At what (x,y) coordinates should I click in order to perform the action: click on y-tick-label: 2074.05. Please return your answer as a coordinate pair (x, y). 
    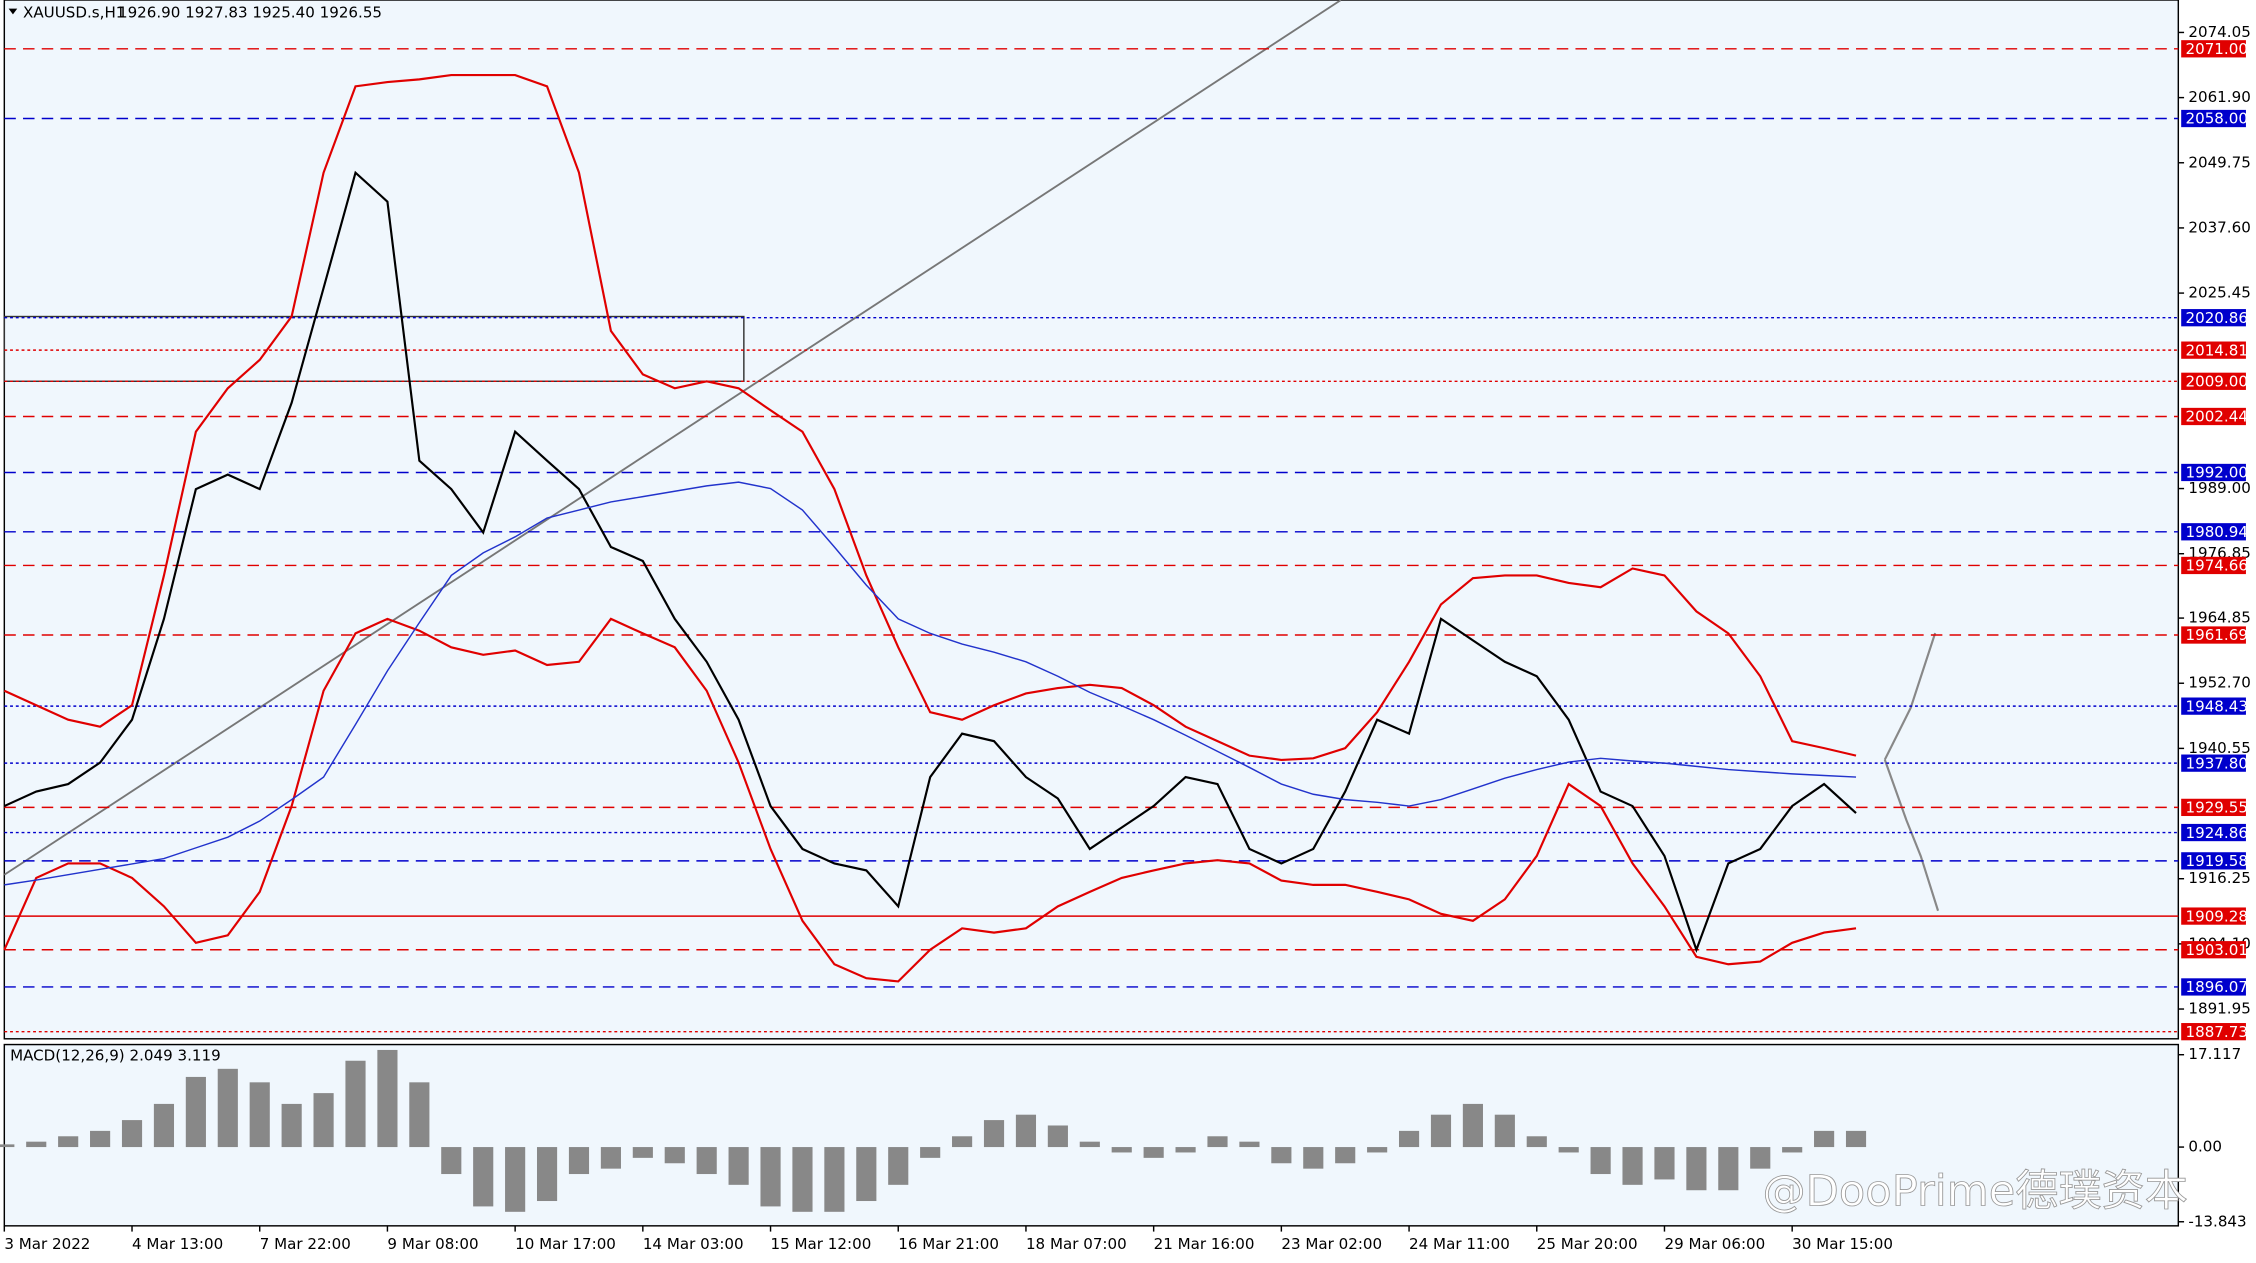
    Looking at the image, I should click on (2219, 32).